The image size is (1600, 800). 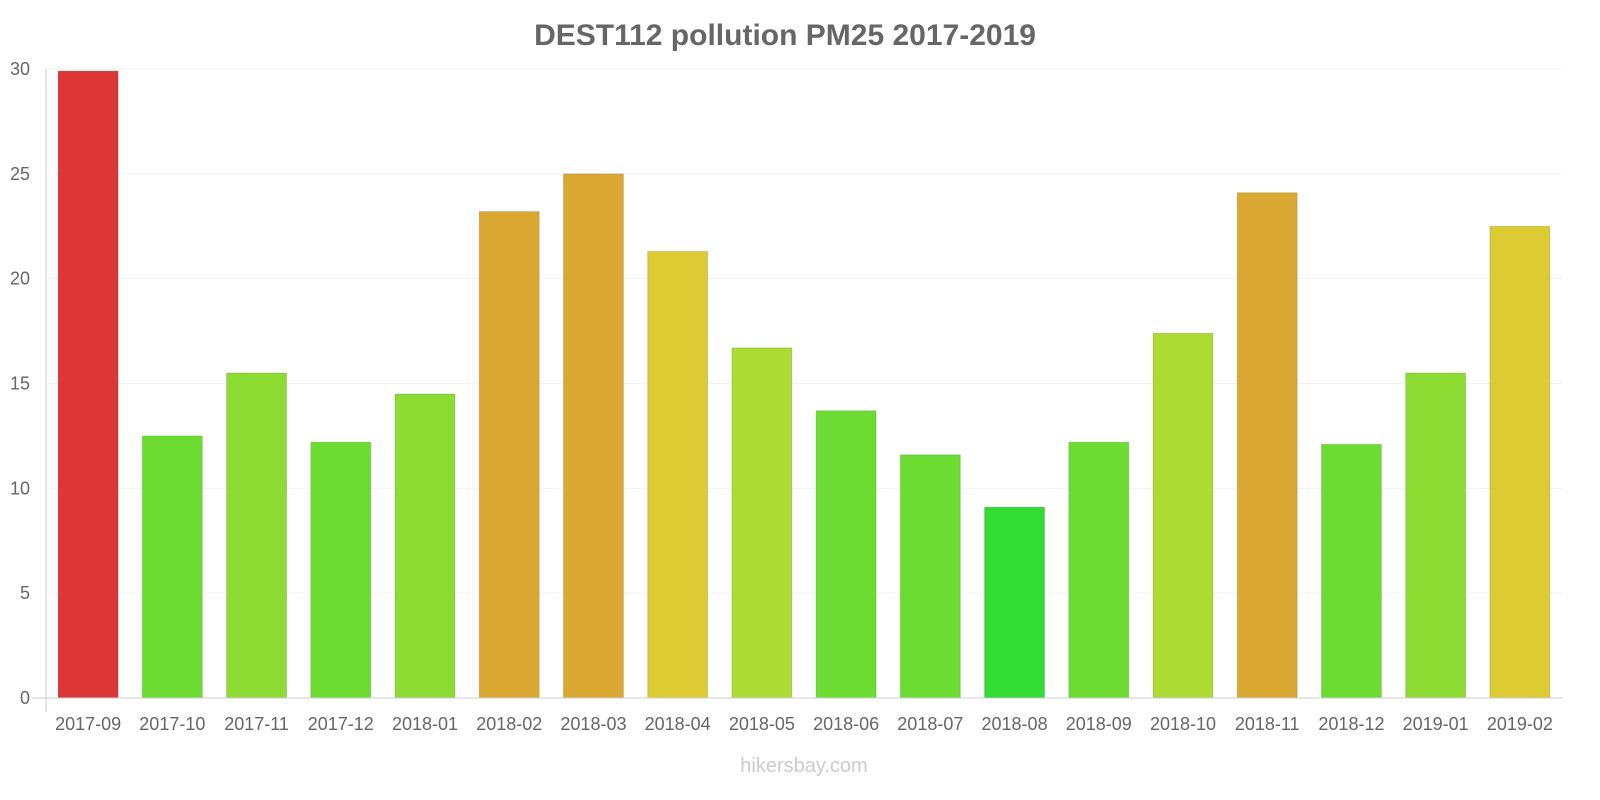 I want to click on x-tick-label: 2019-02, so click(x=1520, y=724).